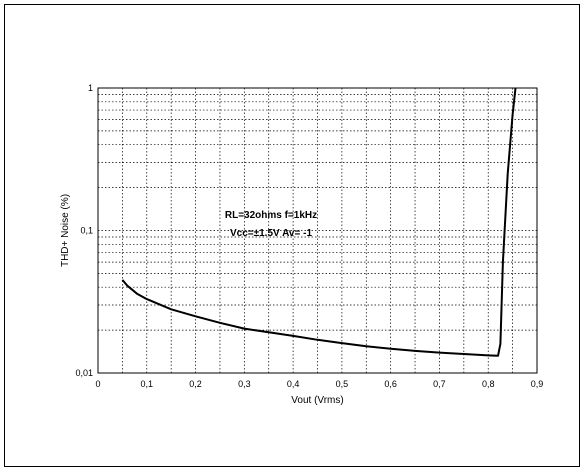  What do you see at coordinates (271, 233) in the screenshot?
I see `annotation-supply: Vcc=±1.5V Av= -1` at bounding box center [271, 233].